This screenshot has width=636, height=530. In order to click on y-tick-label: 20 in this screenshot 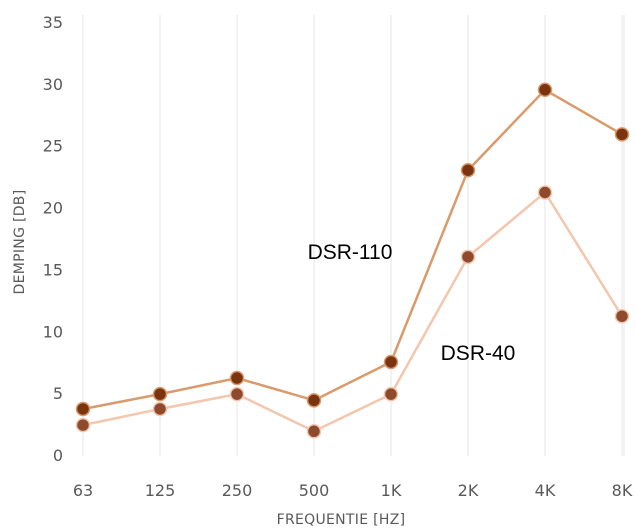, I will do `click(53, 208)`.